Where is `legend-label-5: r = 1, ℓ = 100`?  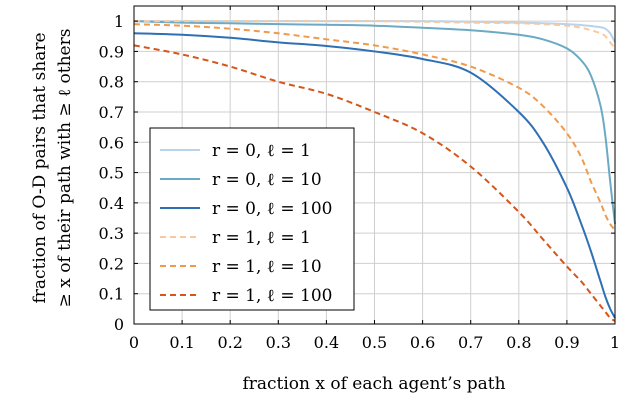
legend-label-5: r = 1, ℓ = 100 is located at coordinates (272, 296).